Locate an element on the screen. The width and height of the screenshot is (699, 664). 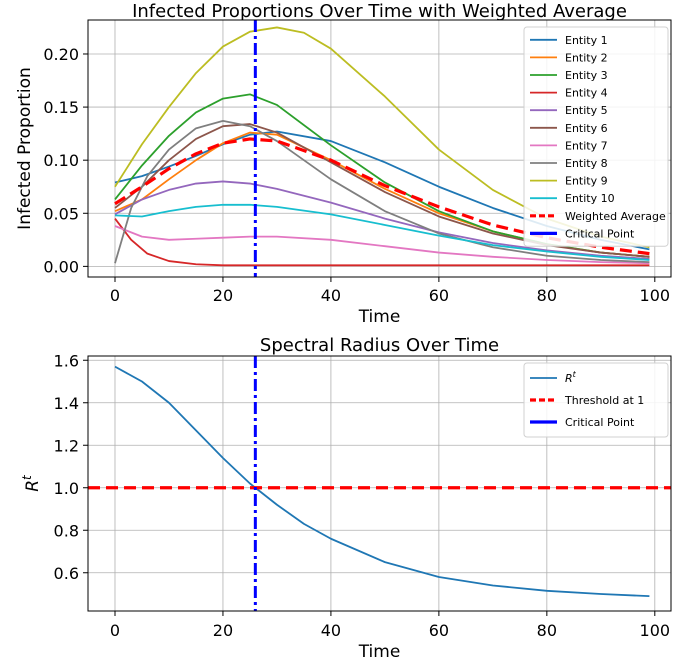
legend-label: Threshold at 1 is located at coordinates (604, 400).